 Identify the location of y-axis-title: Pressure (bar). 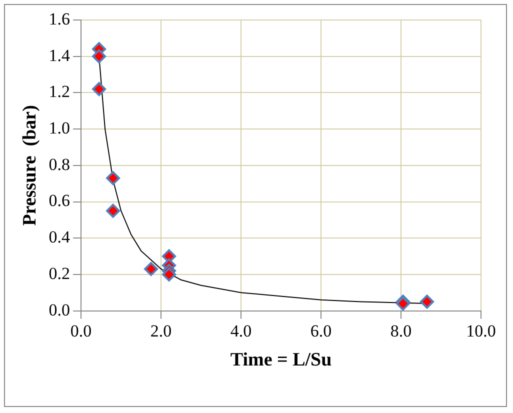
(29, 165).